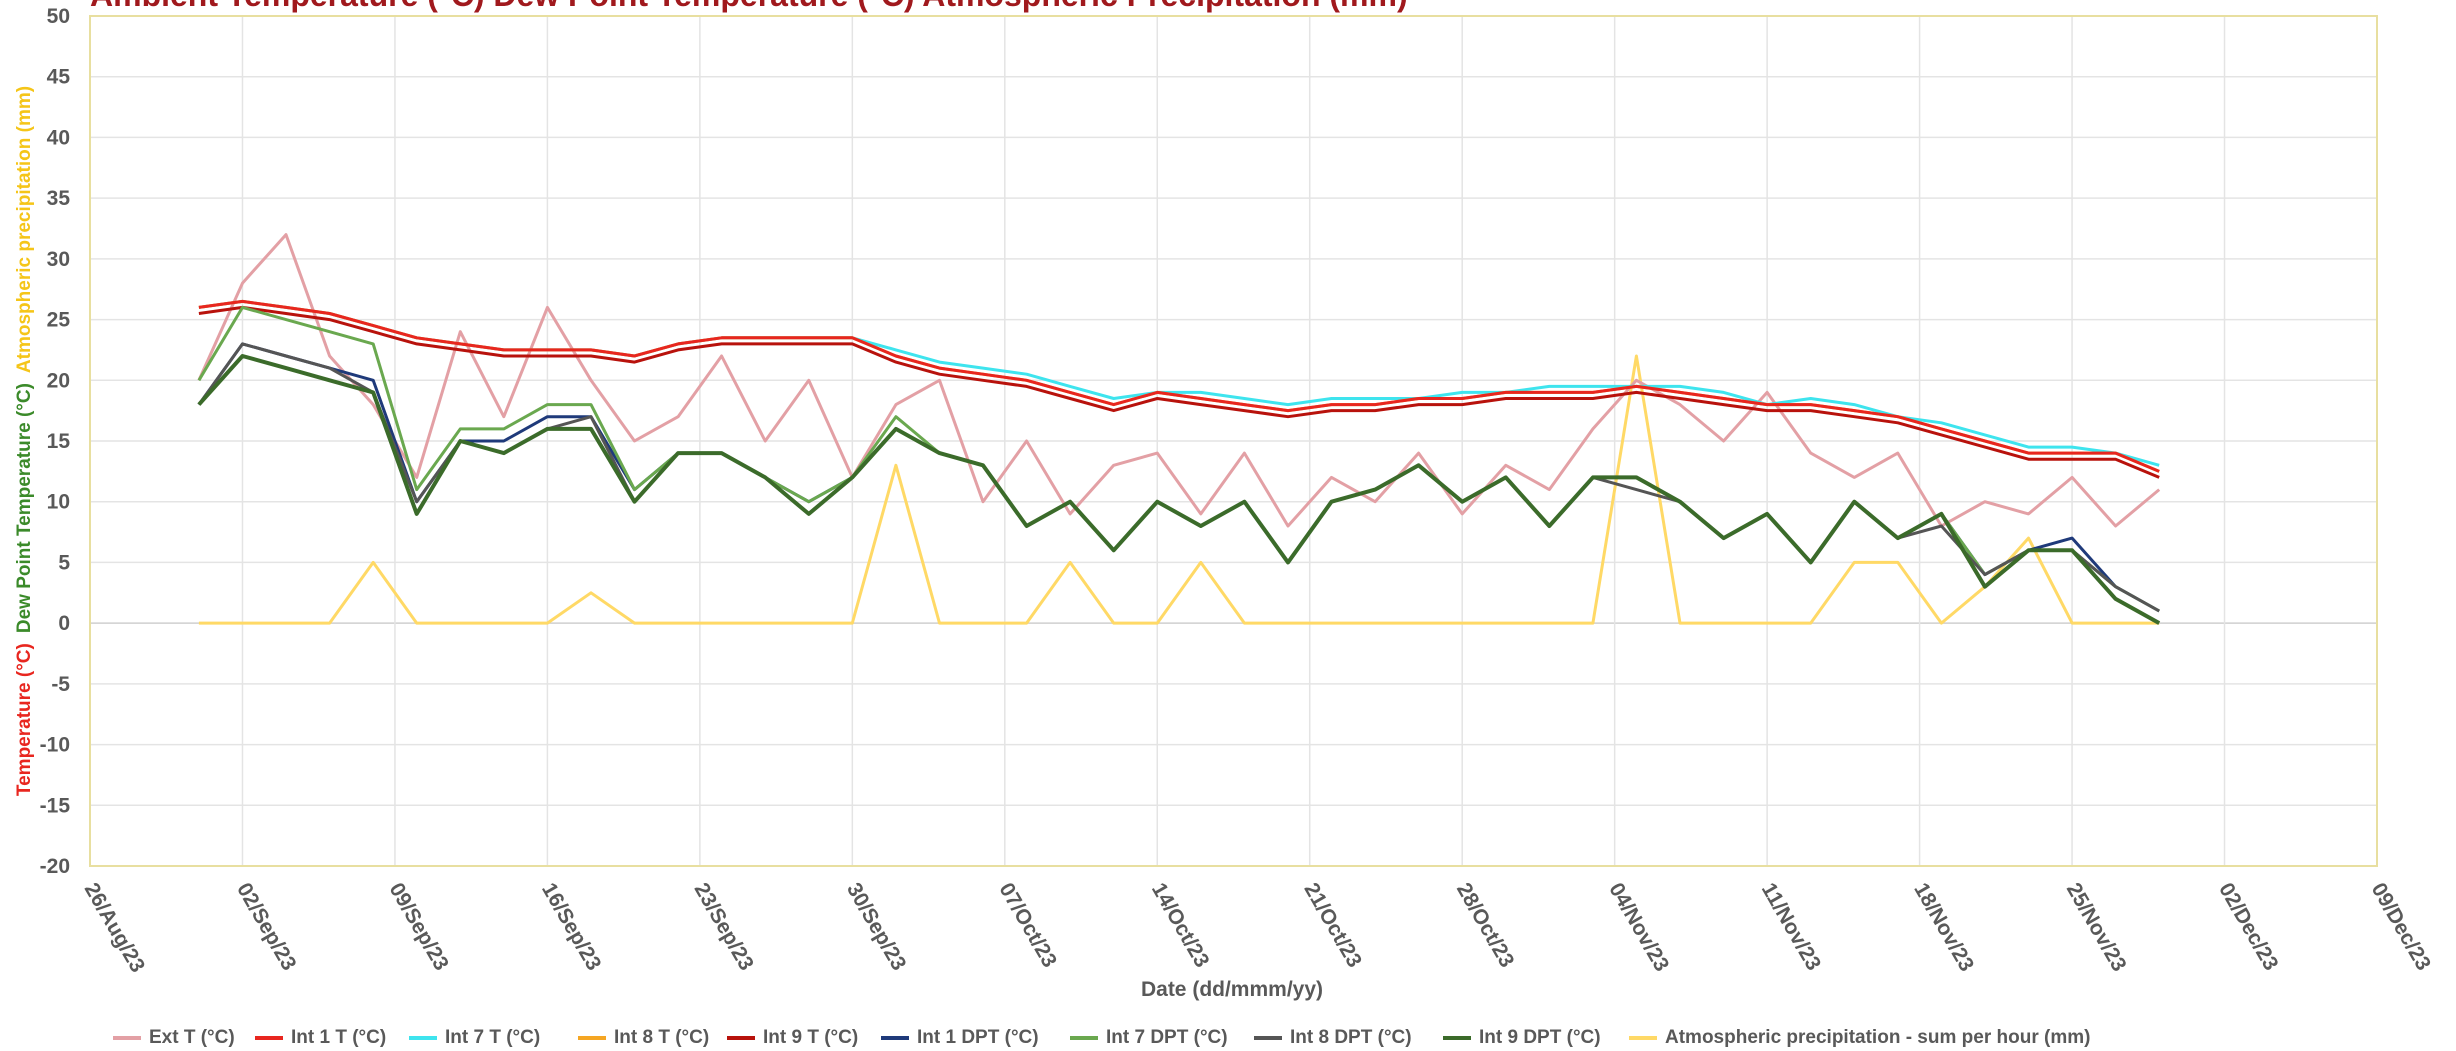  I want to click on legend-label: Int 9 DPT (°C), so click(1540, 1037).